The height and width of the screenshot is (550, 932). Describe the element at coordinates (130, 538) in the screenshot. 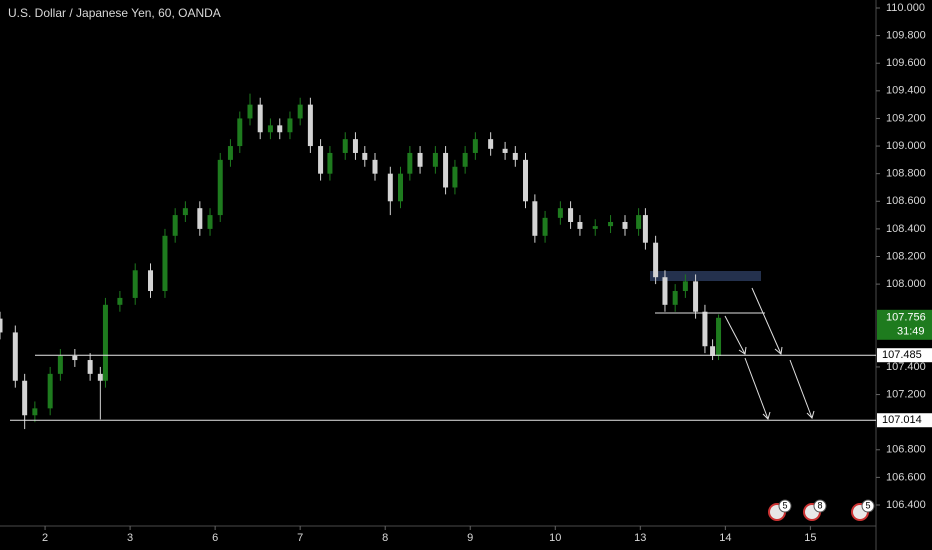

I see `x-tick-label: 3` at that location.